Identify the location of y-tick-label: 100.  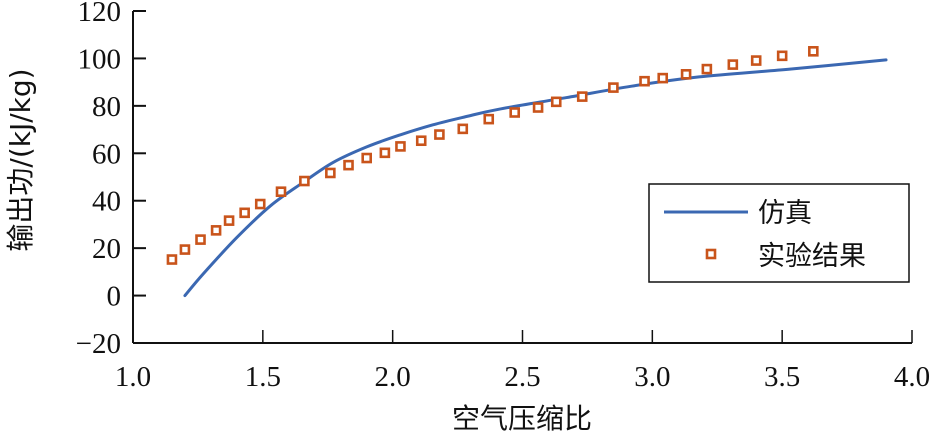
(100, 59).